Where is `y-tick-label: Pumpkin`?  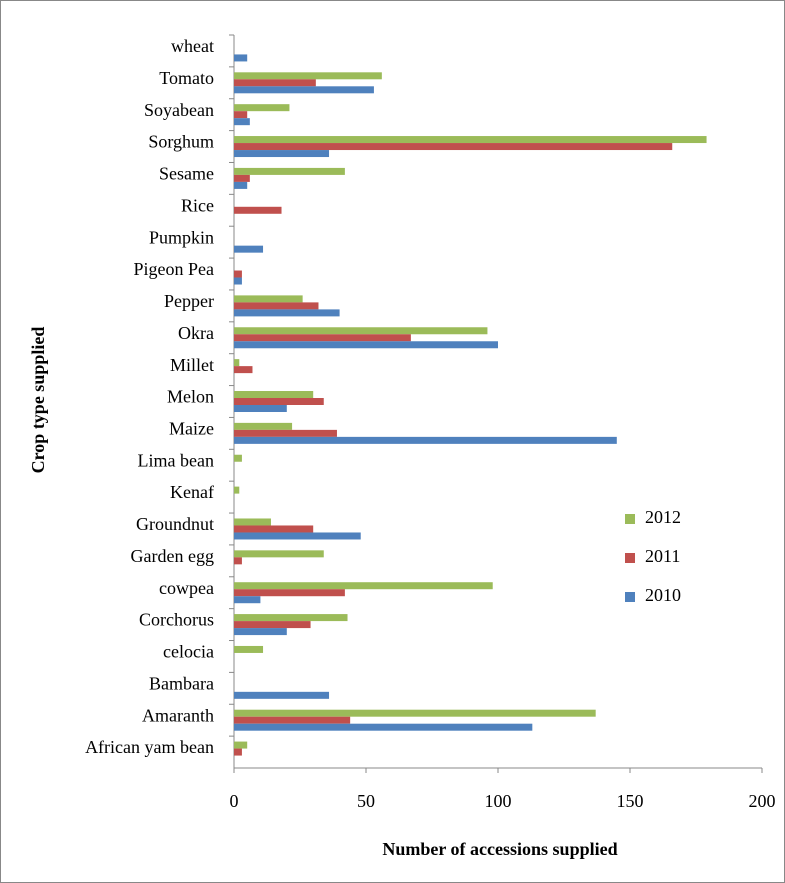
y-tick-label: Pumpkin is located at coordinates (181, 237).